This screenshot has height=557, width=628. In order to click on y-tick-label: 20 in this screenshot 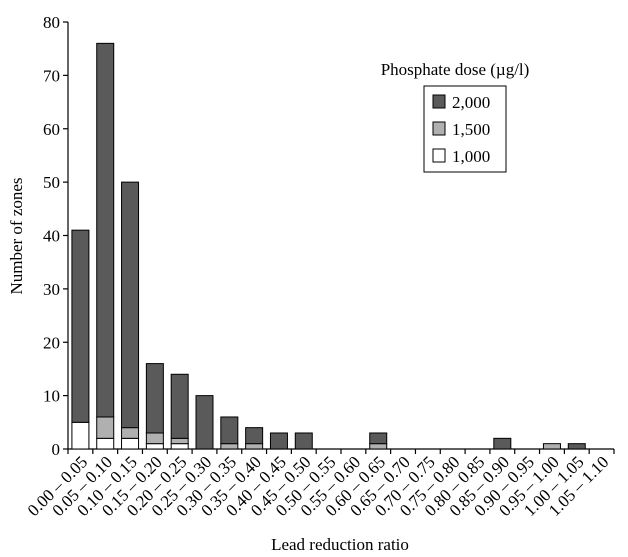, I will do `click(51, 342)`.